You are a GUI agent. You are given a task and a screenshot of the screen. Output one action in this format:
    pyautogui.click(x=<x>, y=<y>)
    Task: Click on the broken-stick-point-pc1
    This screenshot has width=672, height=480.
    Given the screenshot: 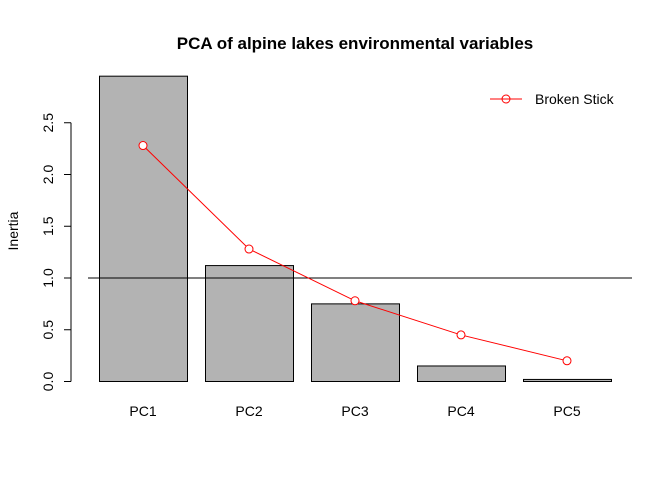 What is the action you would take?
    pyautogui.click(x=143, y=146)
    